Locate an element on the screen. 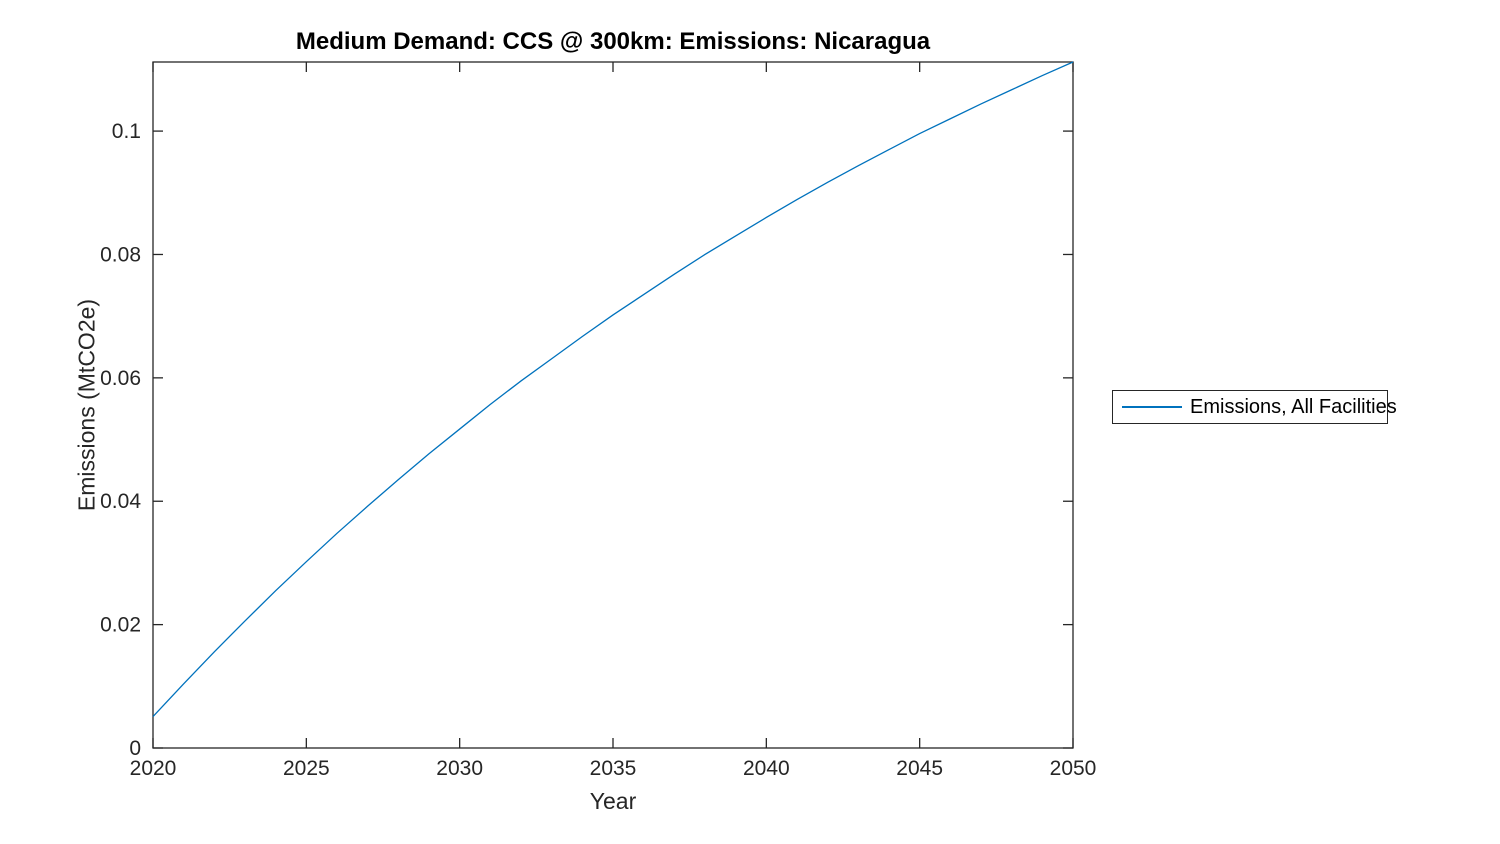 This screenshot has width=1500, height=844. x-tick-label: 2025 is located at coordinates (306, 768).